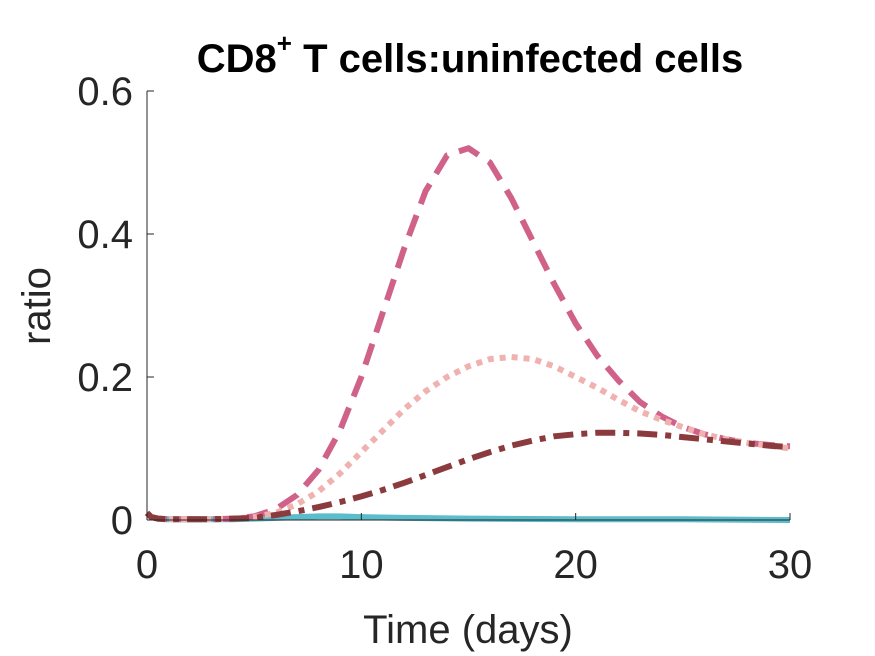  I want to click on y-axis-label: ratio, so click(37, 306).